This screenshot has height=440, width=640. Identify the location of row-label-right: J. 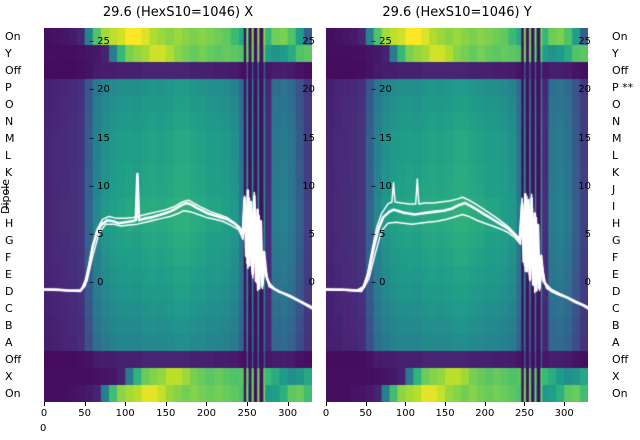
(614, 189).